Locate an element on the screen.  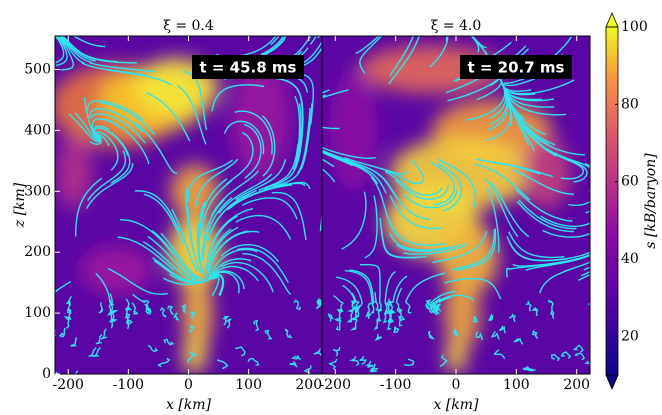
colorbar-frame is located at coordinates (612, 201).